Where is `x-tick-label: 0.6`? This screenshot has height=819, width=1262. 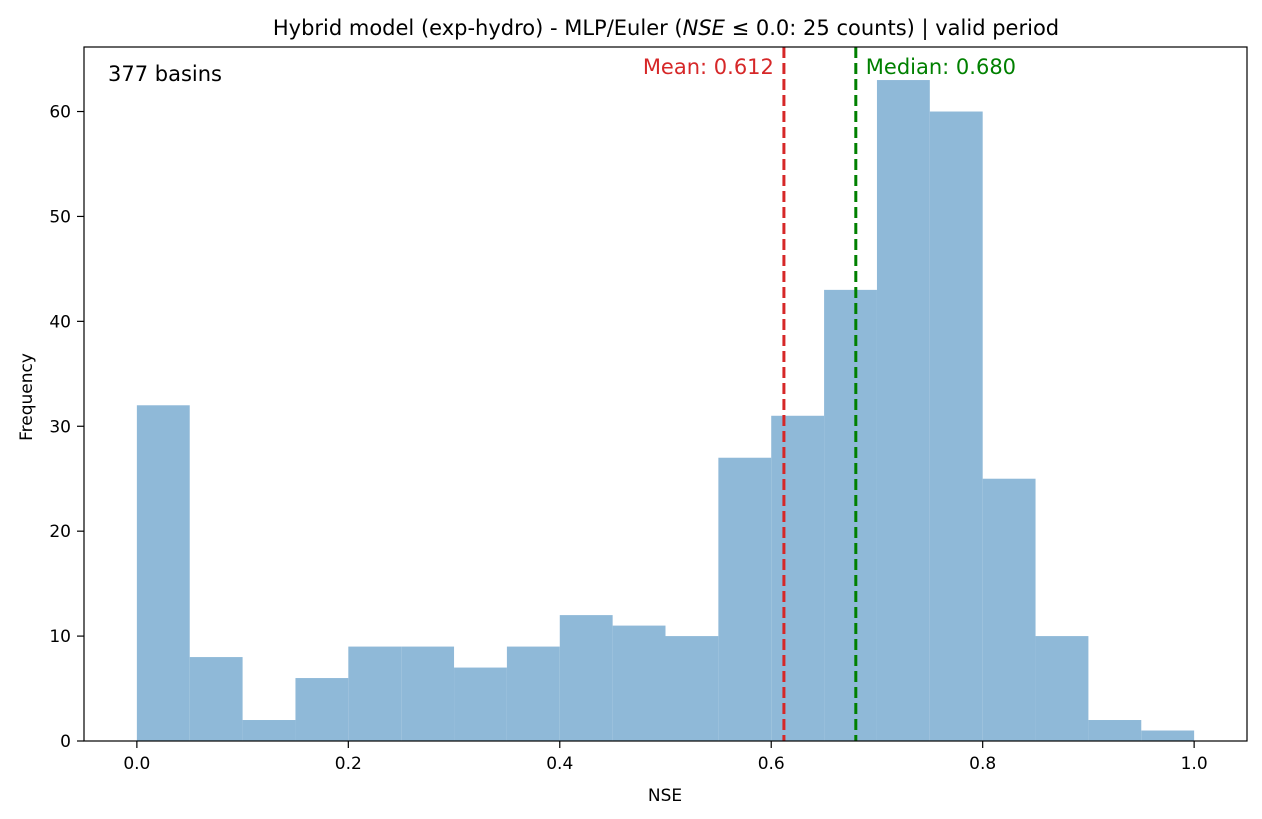 x-tick-label: 0.6 is located at coordinates (771, 764).